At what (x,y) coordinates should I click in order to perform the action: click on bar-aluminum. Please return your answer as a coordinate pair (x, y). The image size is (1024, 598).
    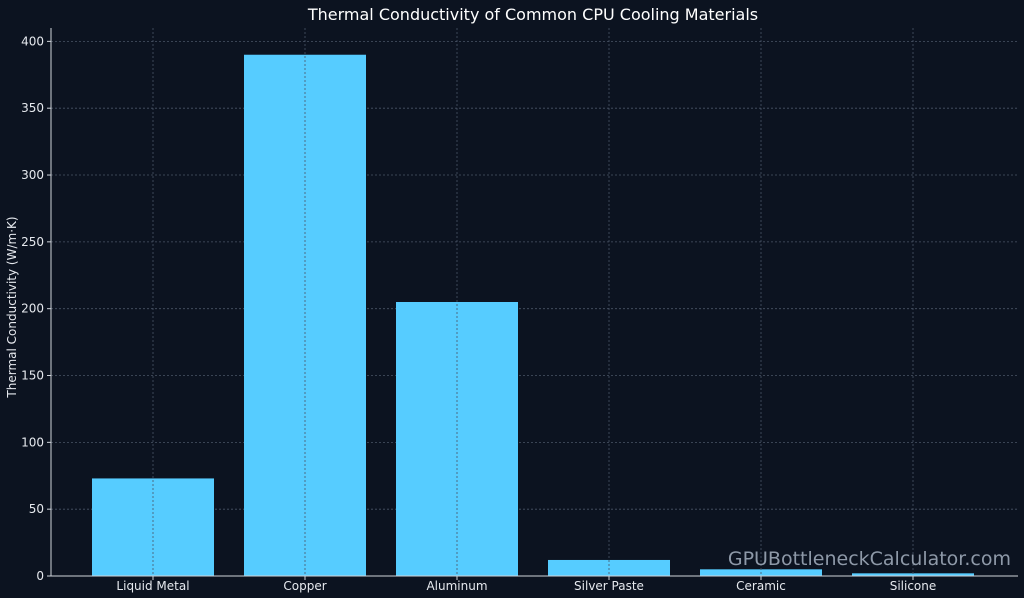
    Looking at the image, I should click on (457, 439).